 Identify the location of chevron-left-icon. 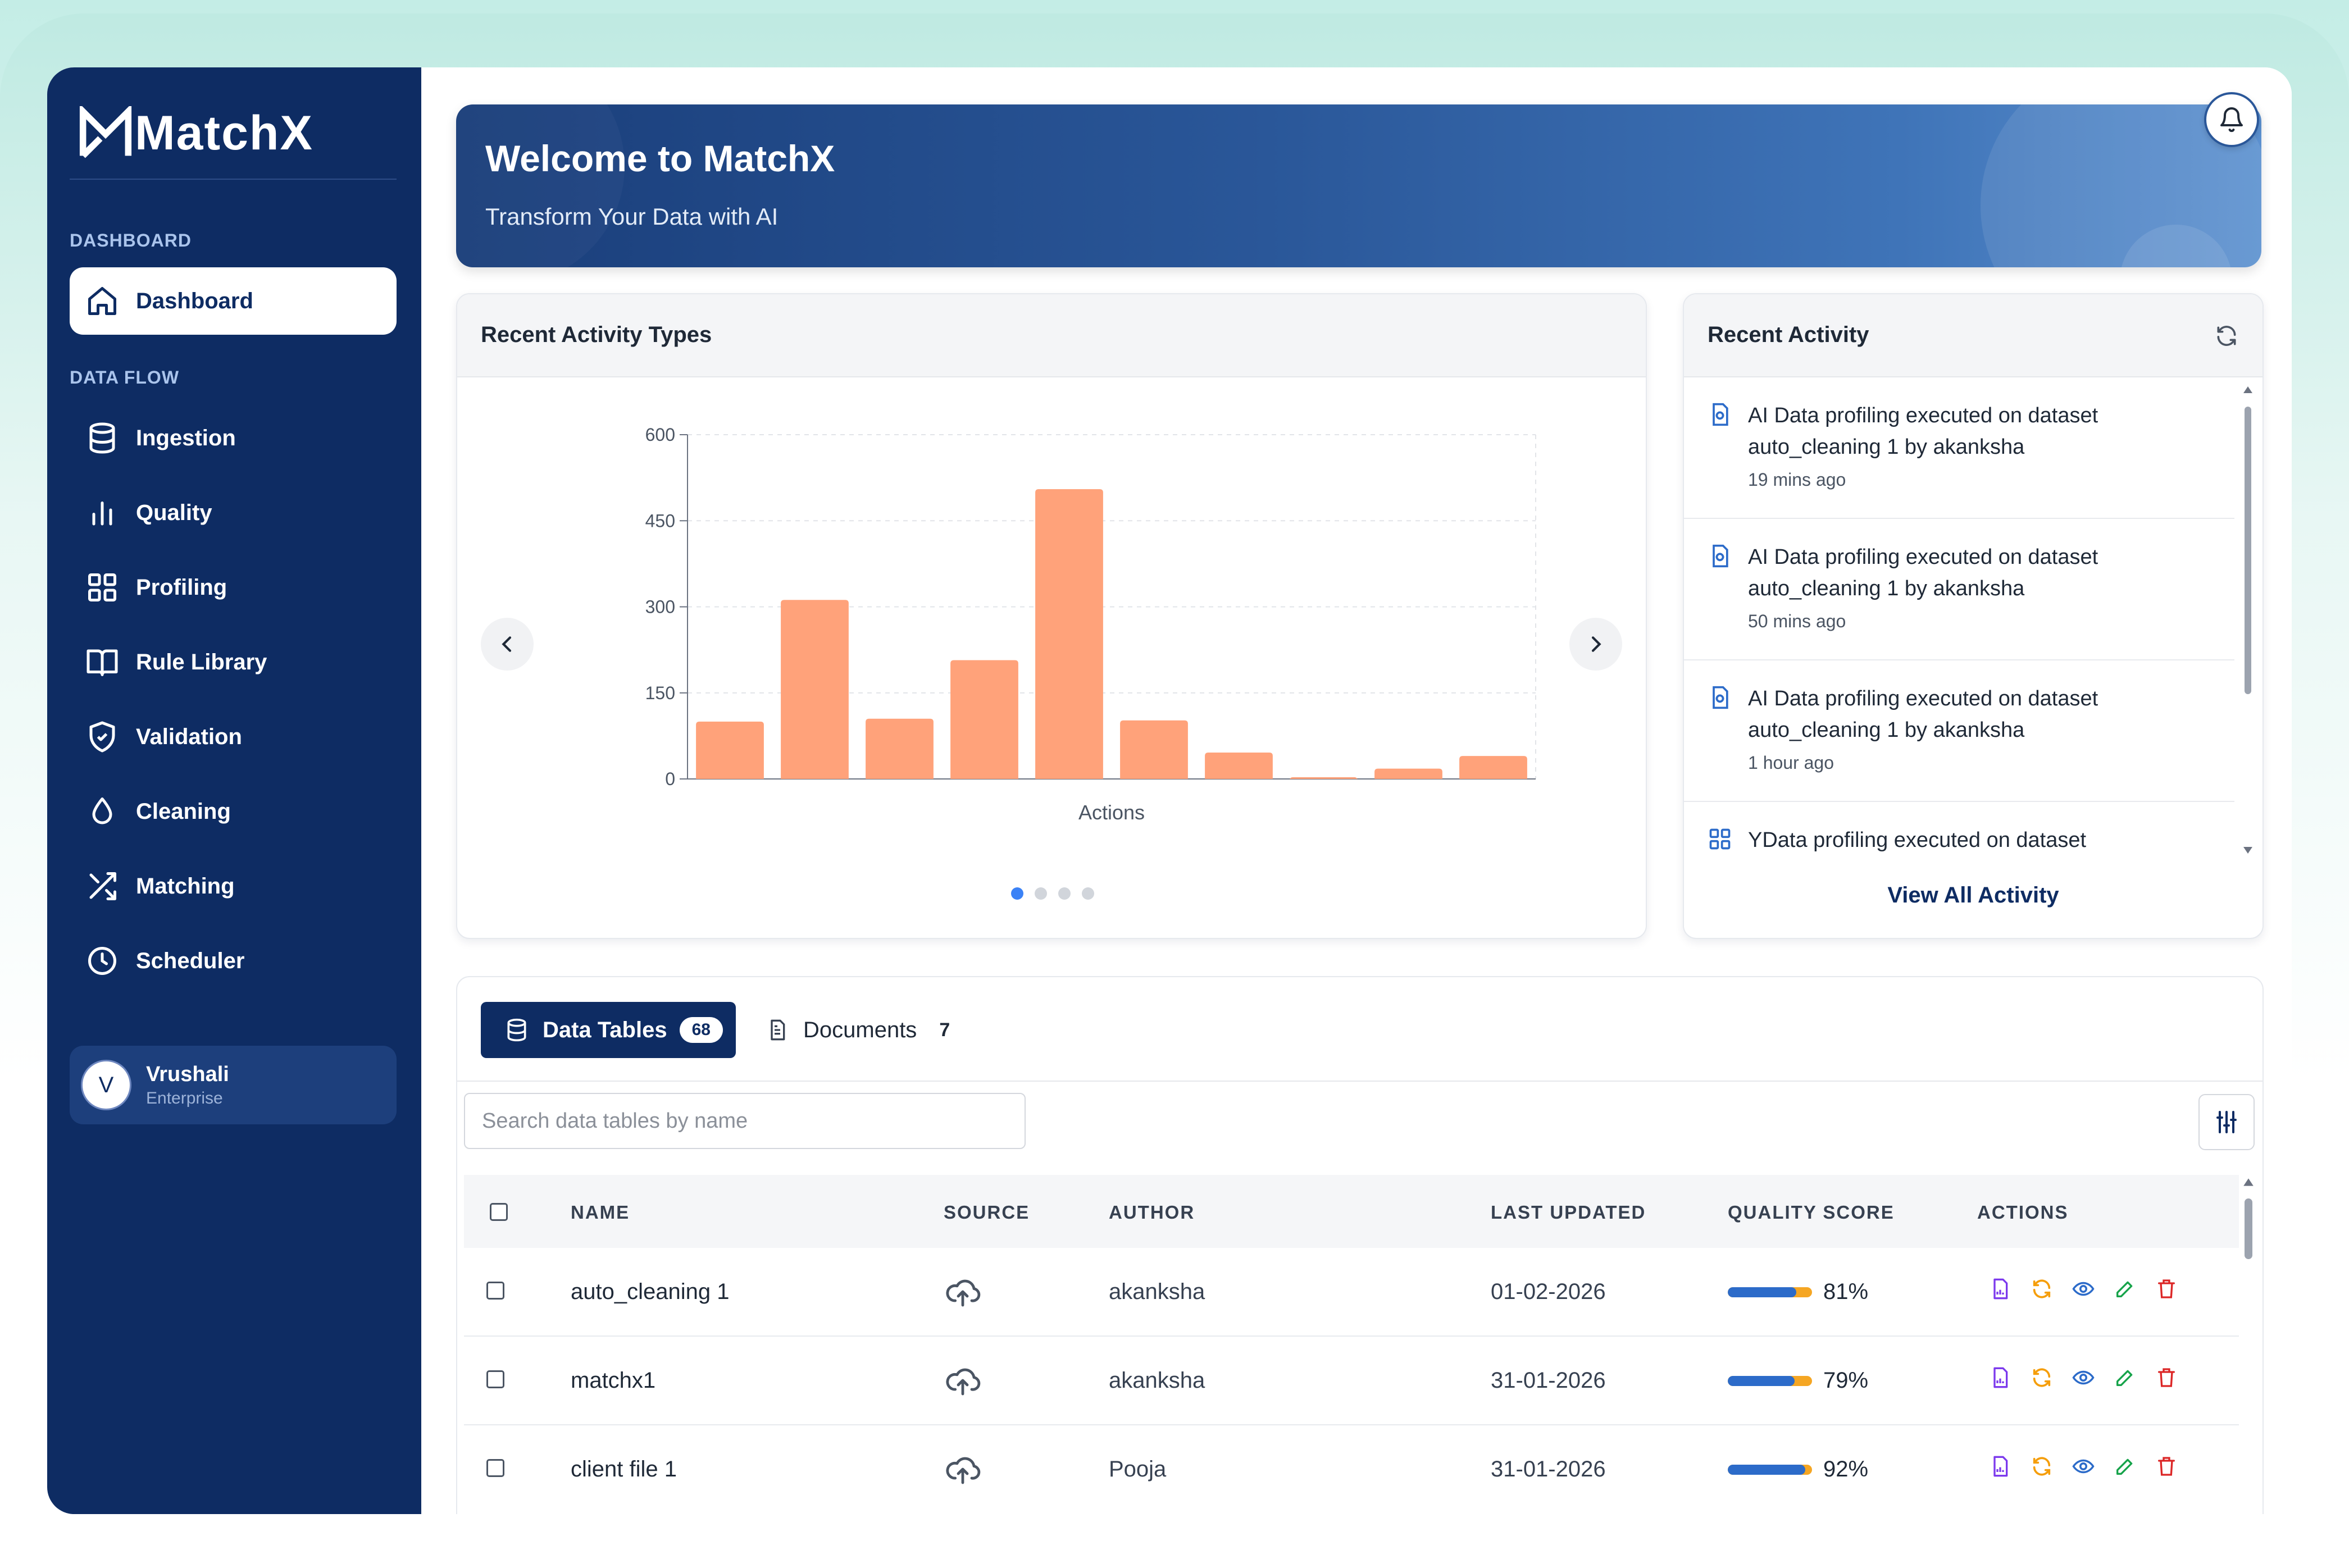
(507, 644).